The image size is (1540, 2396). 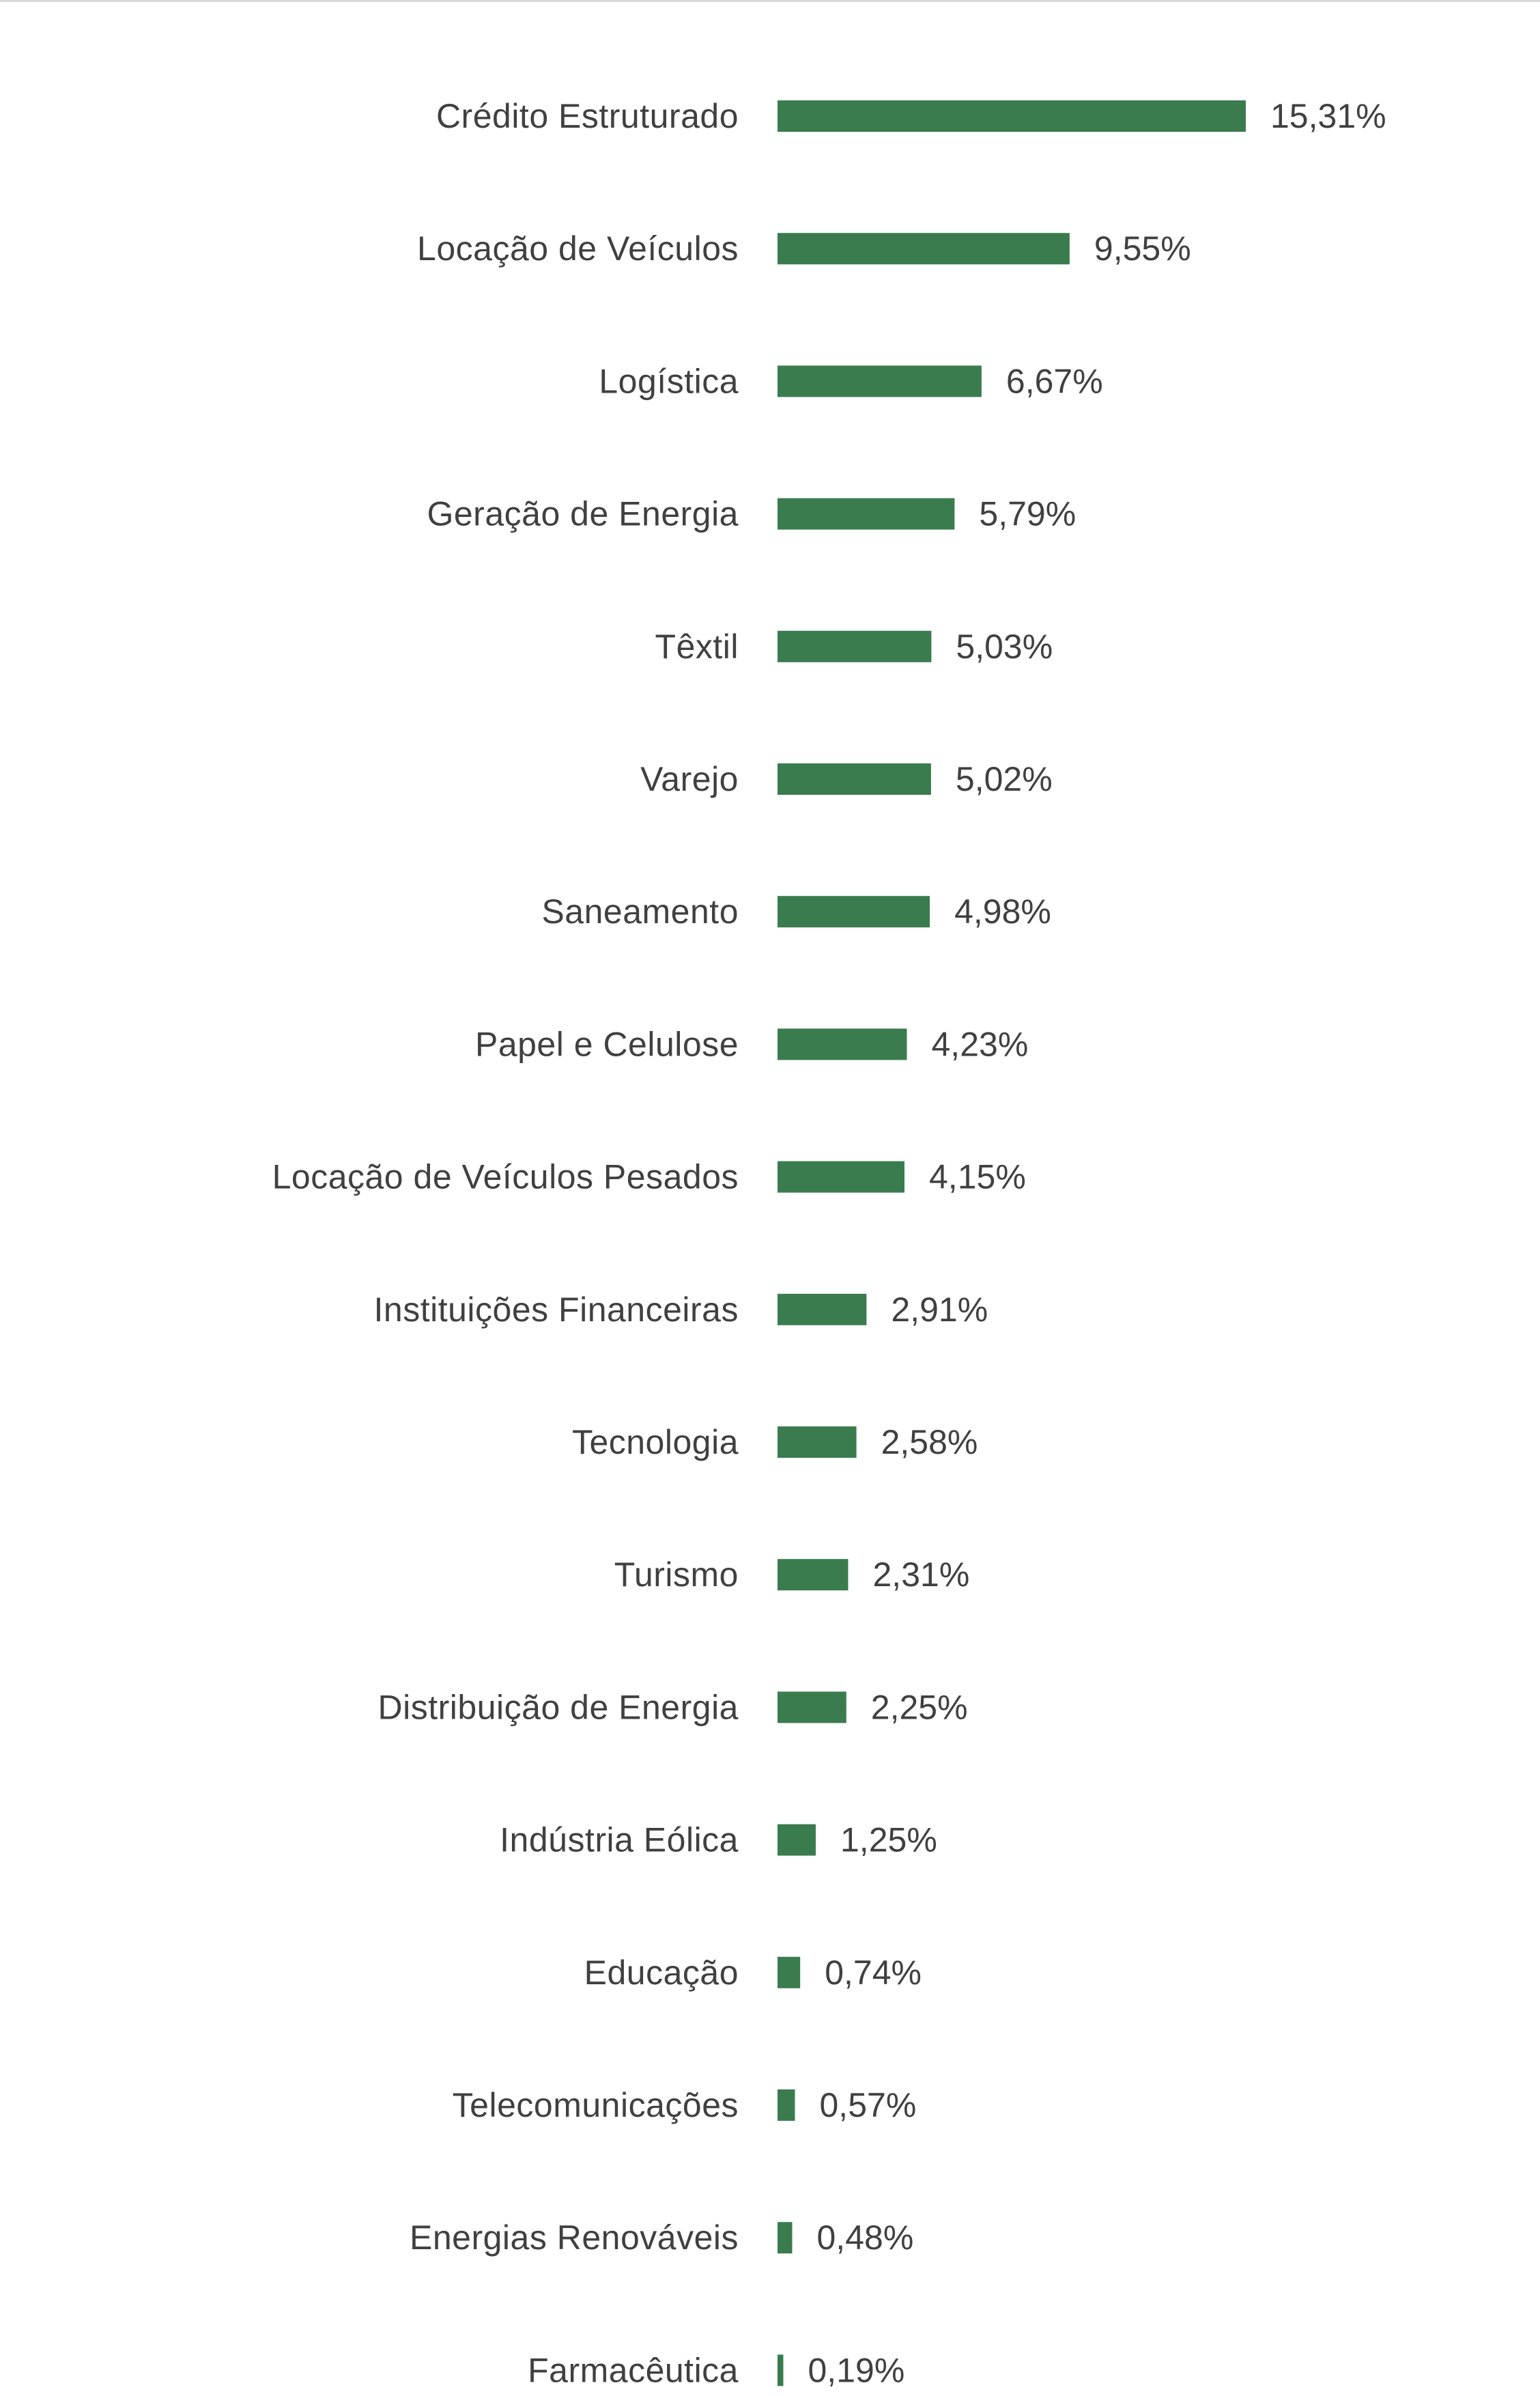 What do you see at coordinates (919, 1707) in the screenshot?
I see `value-label: 2,25%` at bounding box center [919, 1707].